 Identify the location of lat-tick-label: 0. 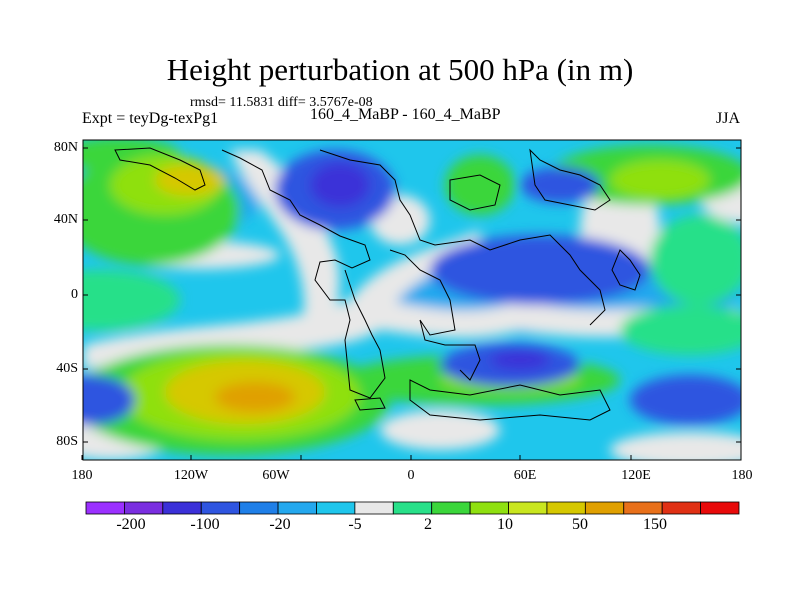
(74, 294).